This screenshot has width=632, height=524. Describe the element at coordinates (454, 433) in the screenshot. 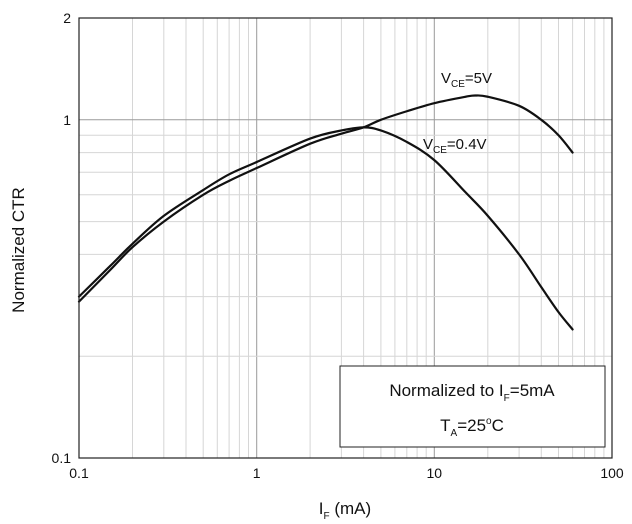

I see `annotation-line2-sub: A` at that location.